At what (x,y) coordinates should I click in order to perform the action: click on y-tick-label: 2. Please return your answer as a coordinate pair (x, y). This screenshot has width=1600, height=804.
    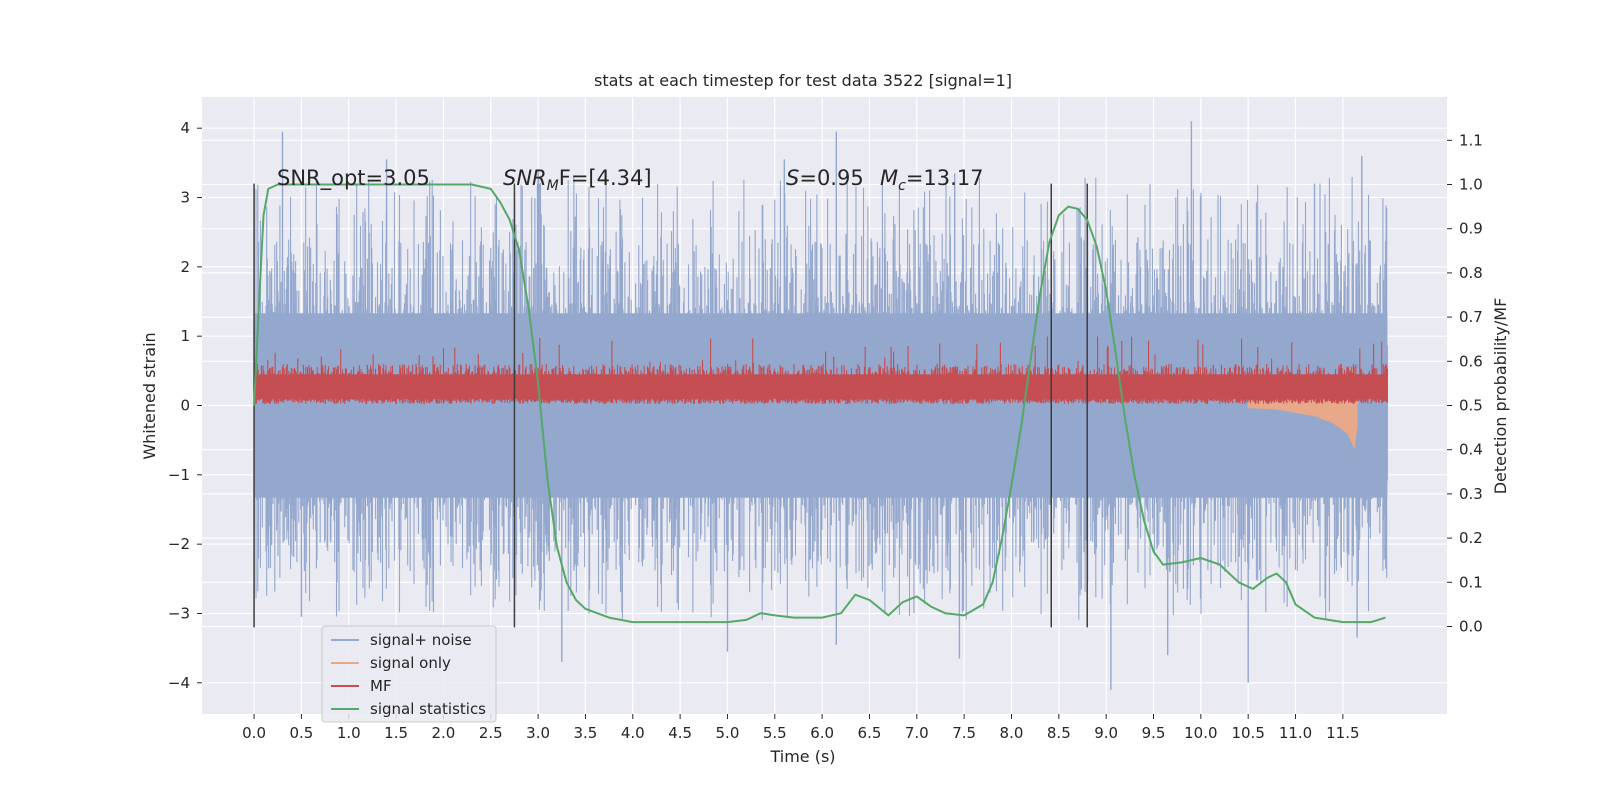
    Looking at the image, I should click on (185, 267).